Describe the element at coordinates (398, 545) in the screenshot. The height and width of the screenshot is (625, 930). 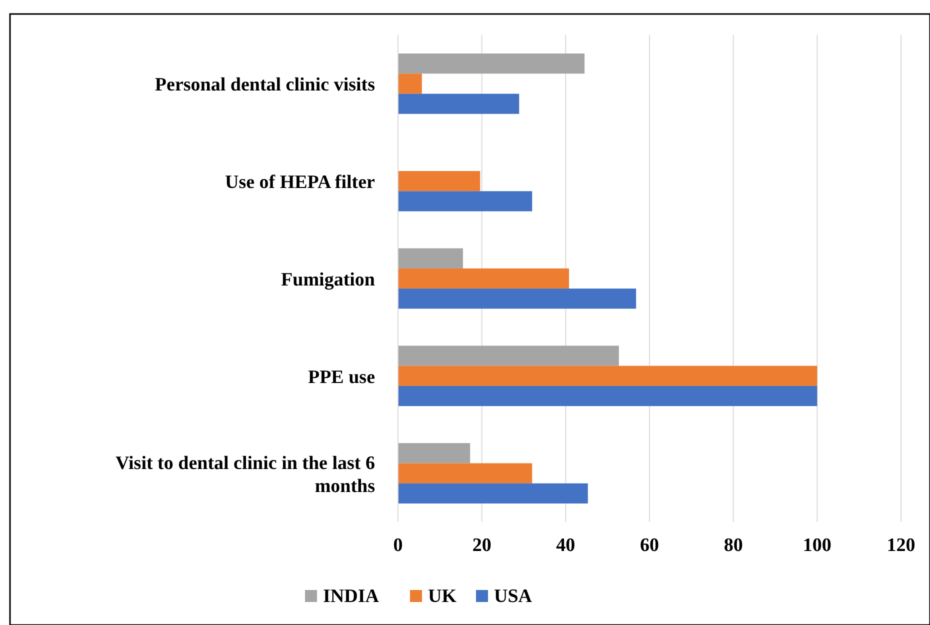
I see `x-tick-label: 0` at that location.